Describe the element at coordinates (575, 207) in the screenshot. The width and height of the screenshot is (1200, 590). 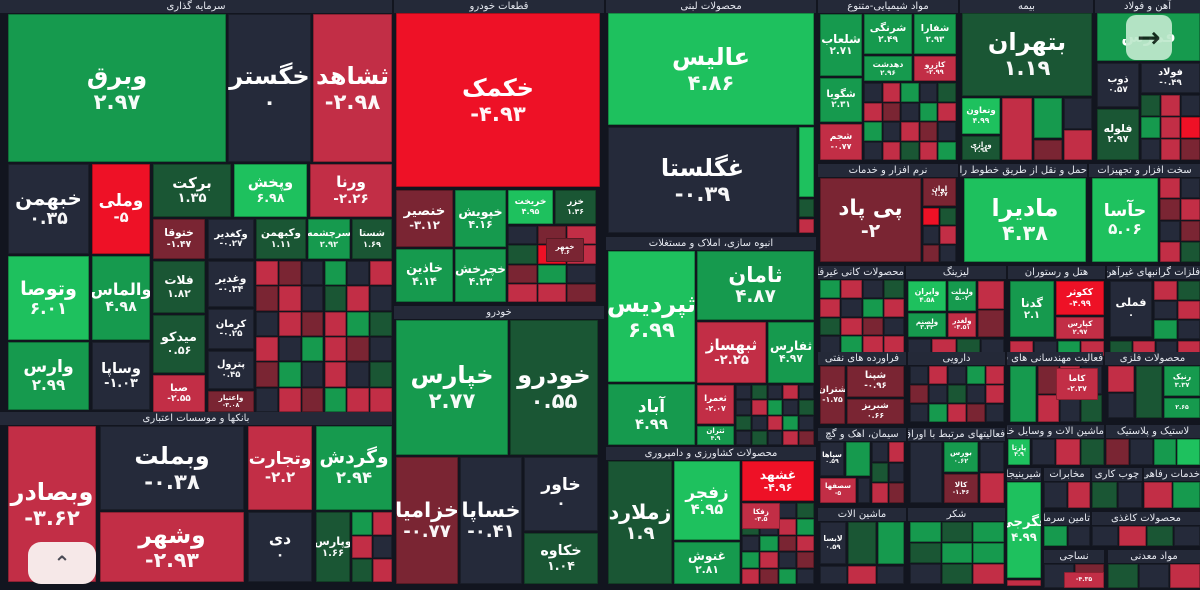
I see `stock-tile: خزر ۱.۳۶` at that location.